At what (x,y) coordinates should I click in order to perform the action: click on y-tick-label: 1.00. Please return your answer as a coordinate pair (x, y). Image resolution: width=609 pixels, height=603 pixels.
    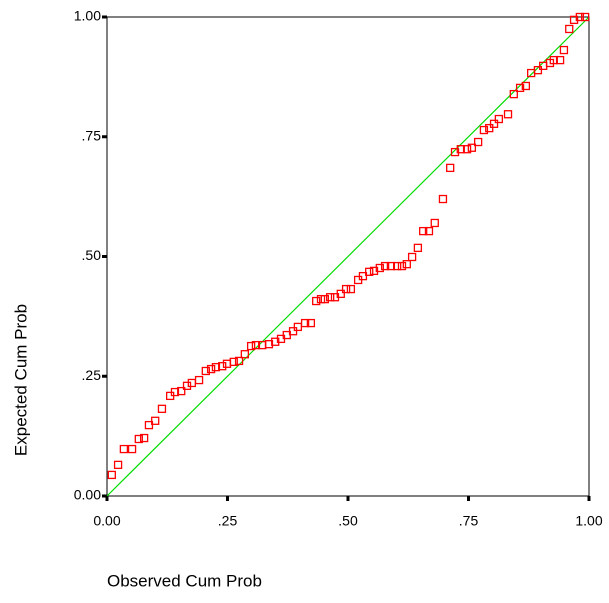
    Looking at the image, I should click on (87, 16).